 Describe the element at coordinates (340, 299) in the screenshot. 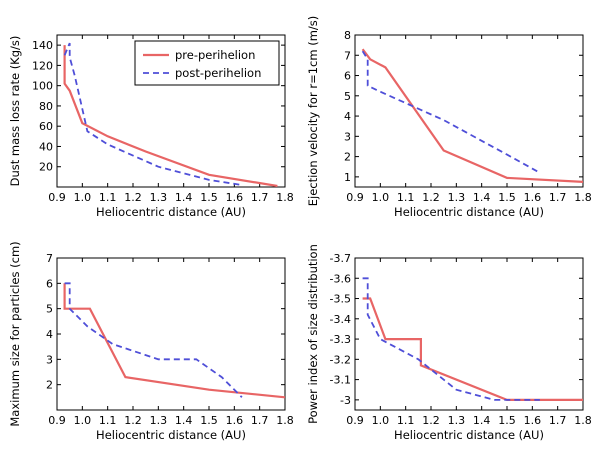

I see `y-tick-label: -3.5` at that location.